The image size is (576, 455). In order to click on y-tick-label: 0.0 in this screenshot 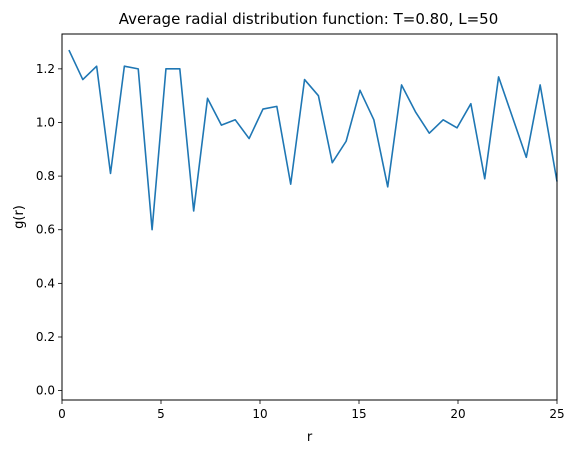, I will do `click(45, 391)`.